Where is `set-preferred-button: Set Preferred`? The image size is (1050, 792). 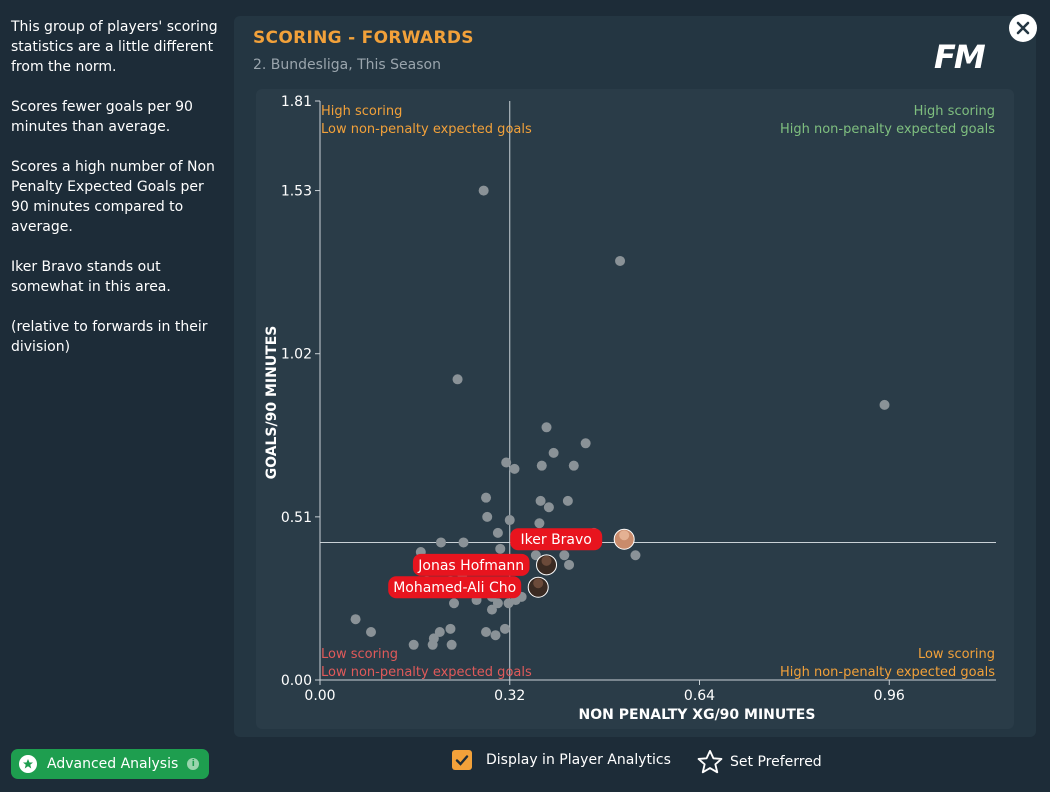 set-preferred-button: Set Preferred is located at coordinates (759, 762).